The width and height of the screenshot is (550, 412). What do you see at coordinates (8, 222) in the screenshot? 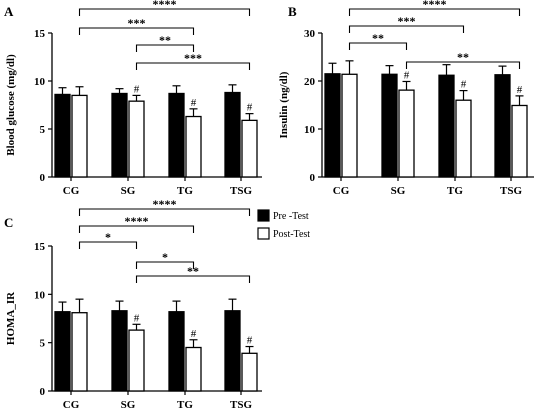
I see `panel-letter-c: C` at bounding box center [8, 222].